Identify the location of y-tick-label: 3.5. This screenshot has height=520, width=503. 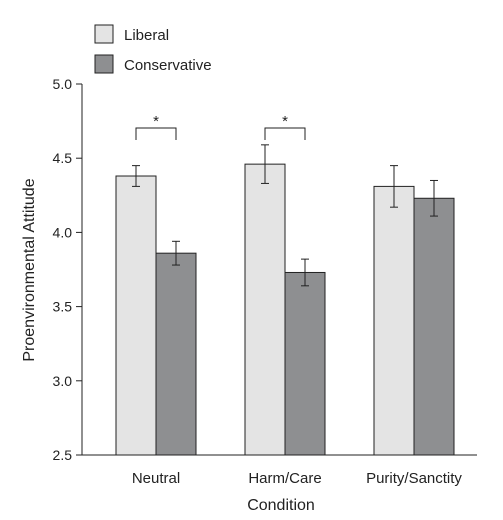
(63, 307).